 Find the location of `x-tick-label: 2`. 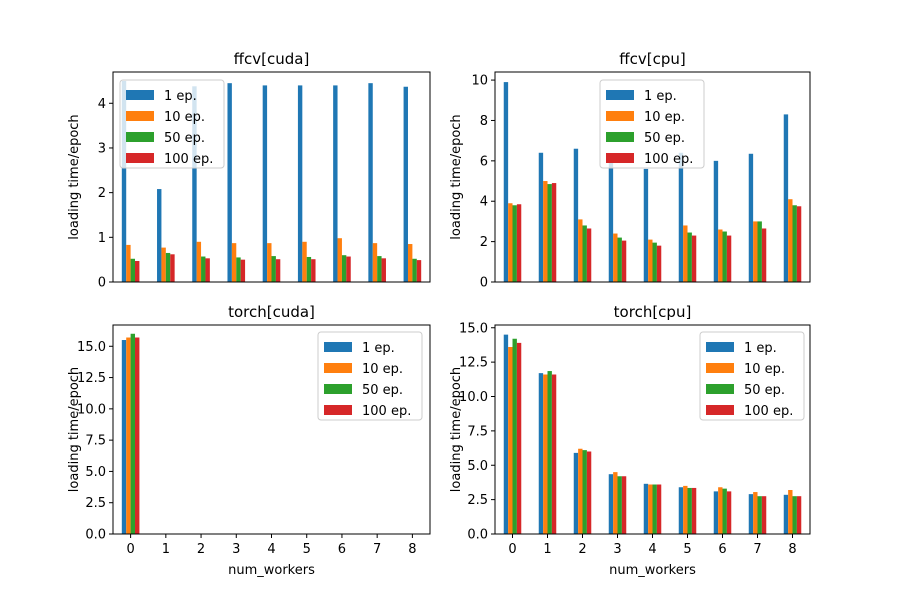

x-tick-label: 2 is located at coordinates (582, 549).